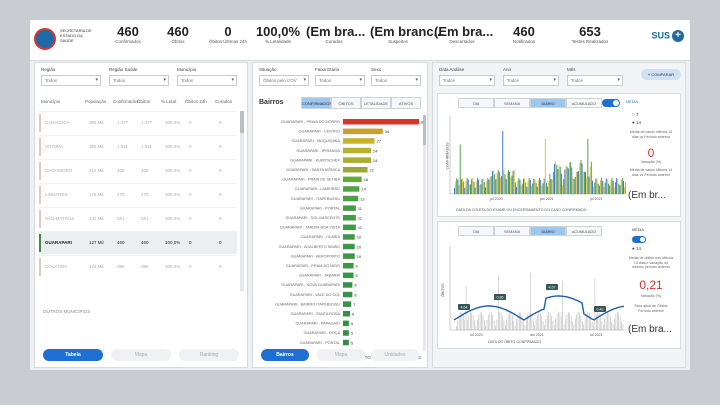  Describe the element at coordinates (285, 355) in the screenshot. I see `view-button: Bairros` at that location.